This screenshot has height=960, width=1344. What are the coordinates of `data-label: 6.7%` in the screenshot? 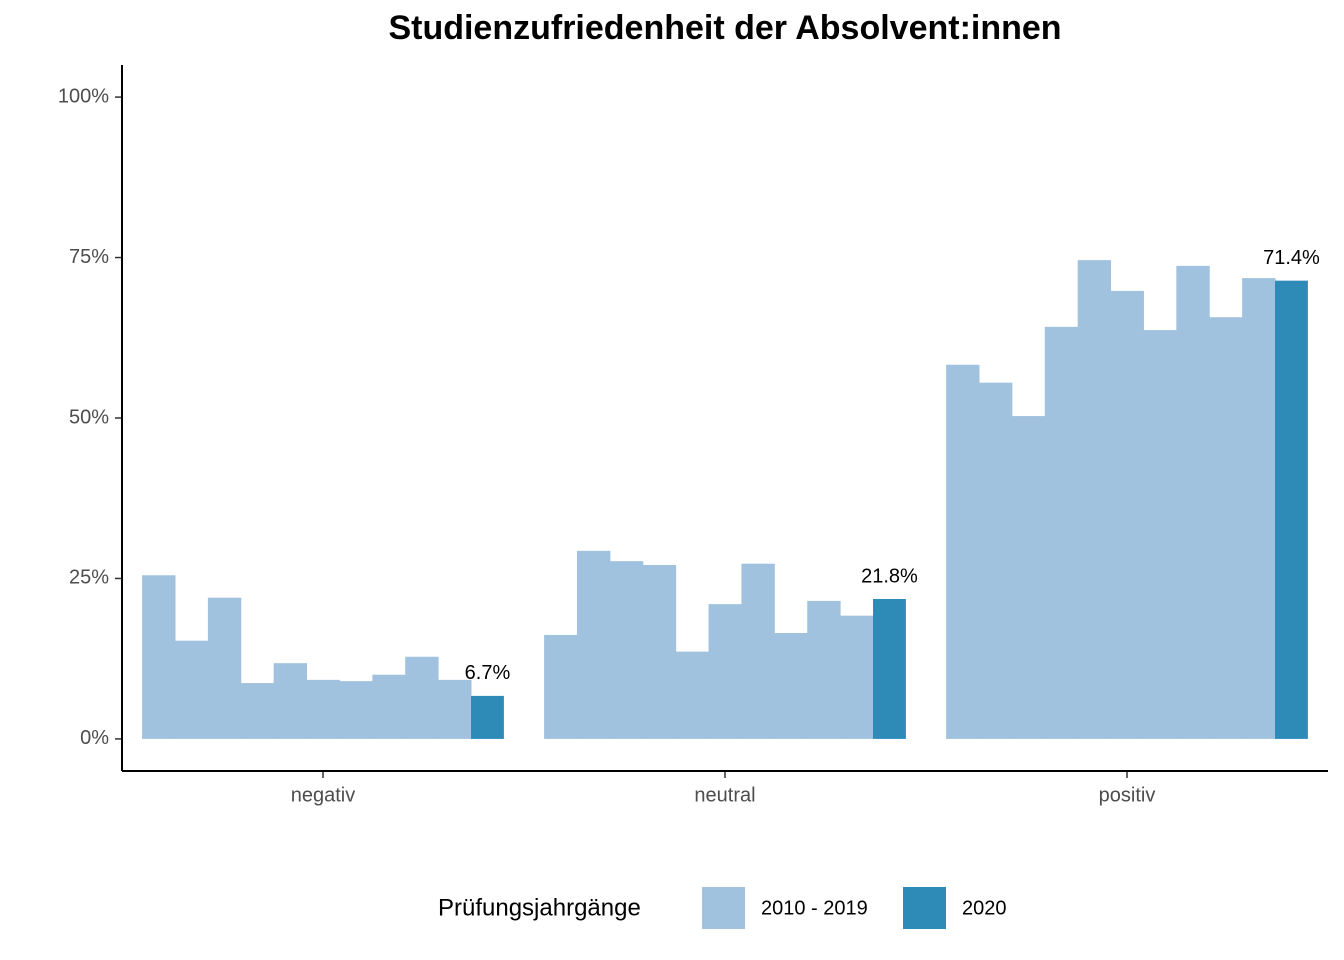 It's located at (488, 673).